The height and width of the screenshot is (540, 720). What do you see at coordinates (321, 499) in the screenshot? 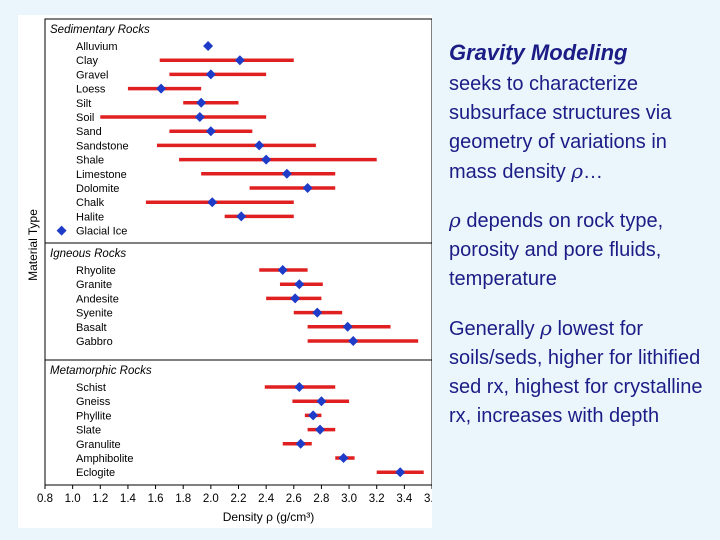
I see `x-tick-label: 2.8` at bounding box center [321, 499].